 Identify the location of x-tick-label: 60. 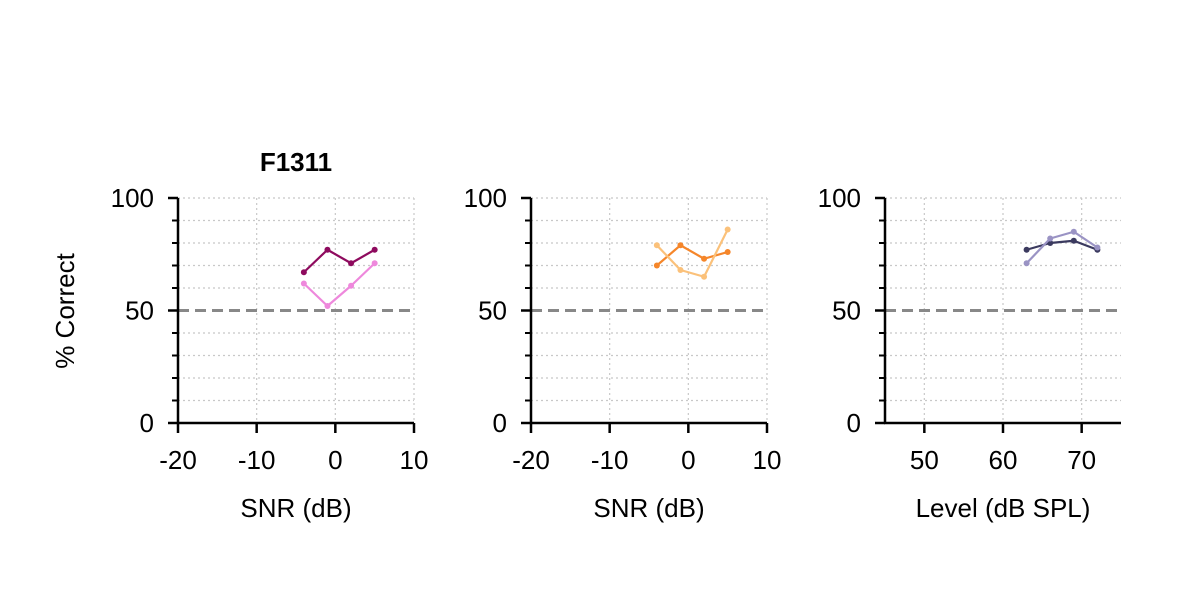
(1003, 460).